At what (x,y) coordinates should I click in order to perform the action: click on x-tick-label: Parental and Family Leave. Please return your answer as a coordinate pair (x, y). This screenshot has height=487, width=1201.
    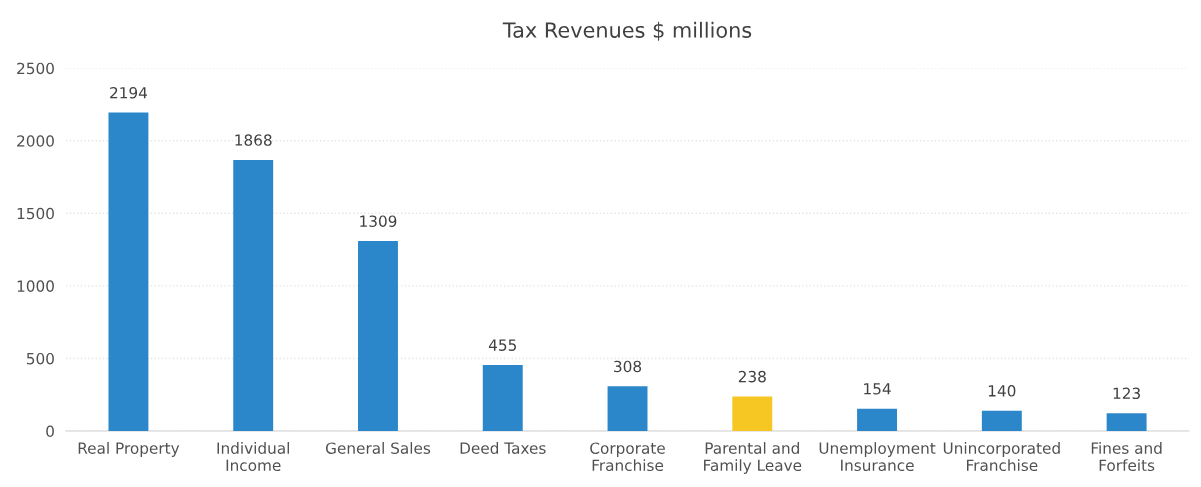
    Looking at the image, I should click on (753, 458).